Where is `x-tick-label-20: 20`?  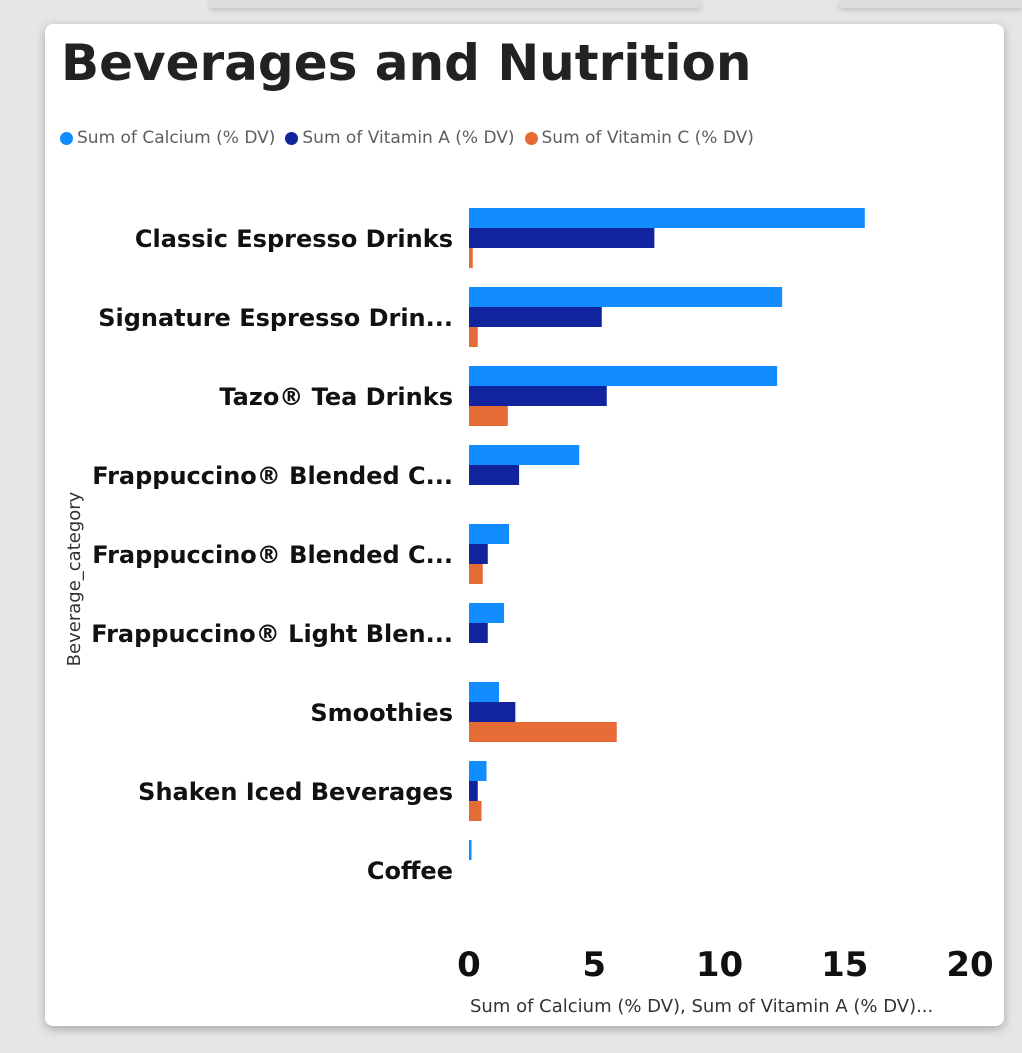
x-tick-label-20: 20 is located at coordinates (969, 965).